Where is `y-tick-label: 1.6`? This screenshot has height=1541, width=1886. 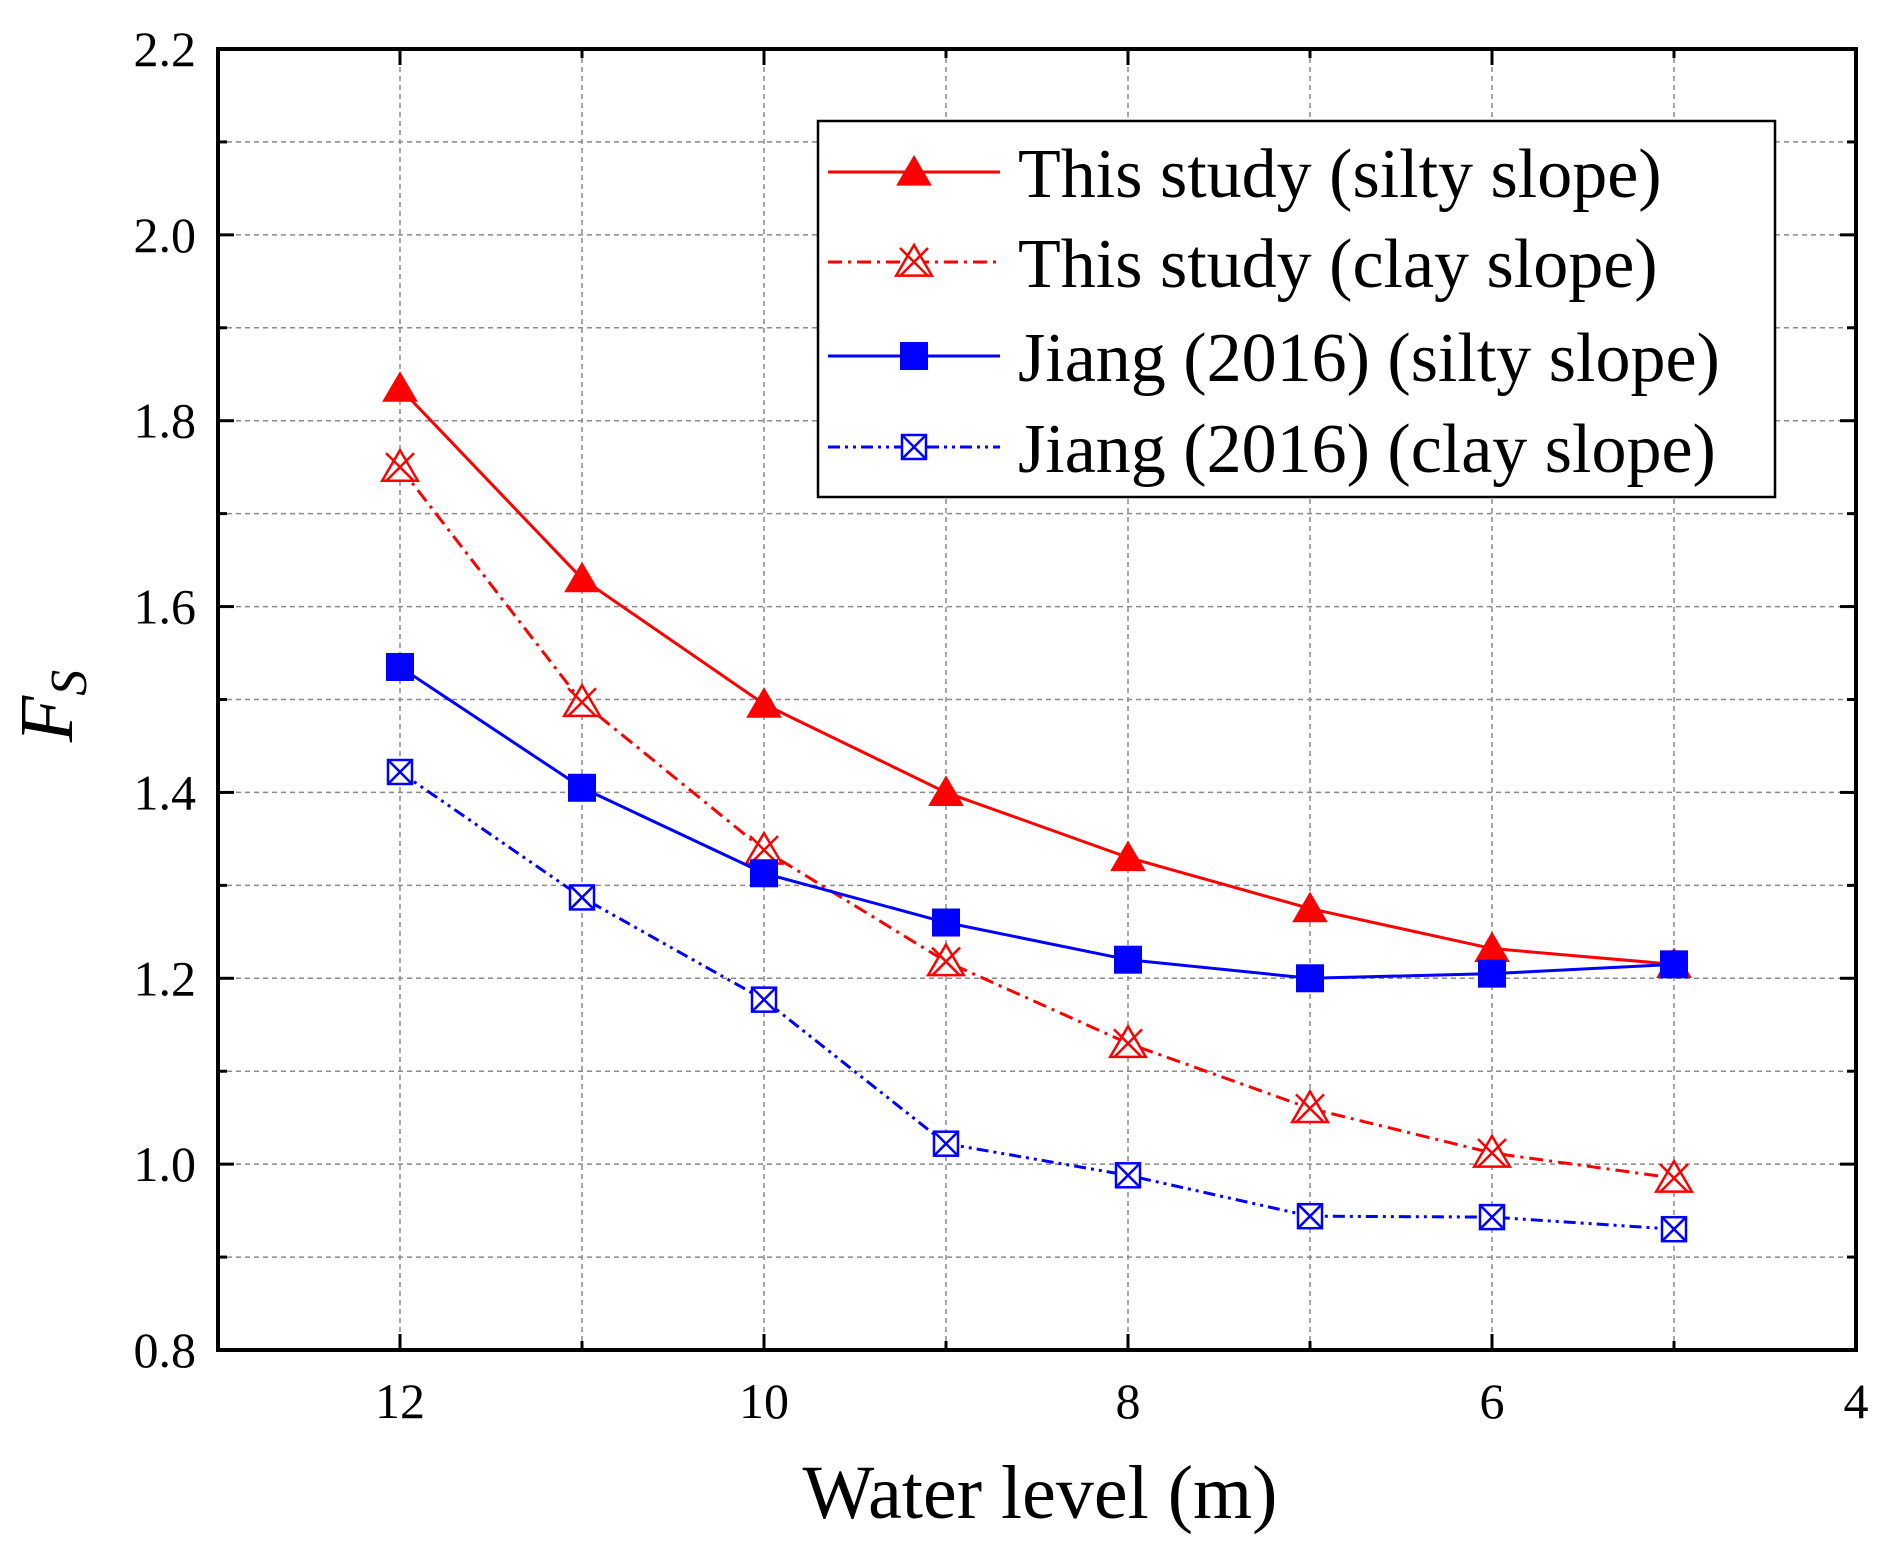
y-tick-label: 1.6 is located at coordinates (165, 607).